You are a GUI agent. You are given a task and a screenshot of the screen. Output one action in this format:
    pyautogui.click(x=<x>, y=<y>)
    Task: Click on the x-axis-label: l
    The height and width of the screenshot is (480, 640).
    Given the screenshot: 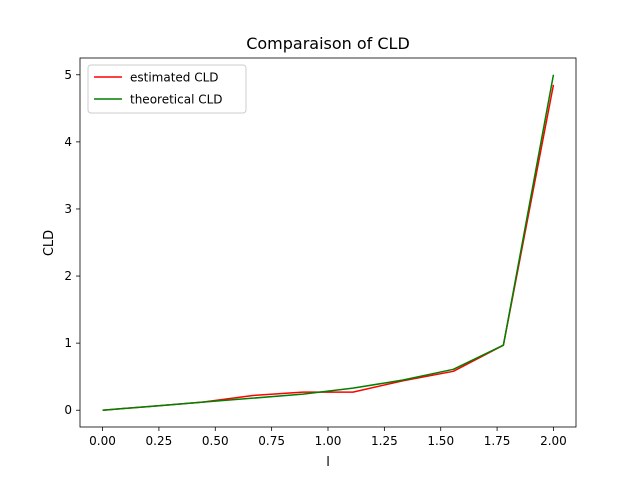 What is the action you would take?
    pyautogui.click(x=328, y=462)
    